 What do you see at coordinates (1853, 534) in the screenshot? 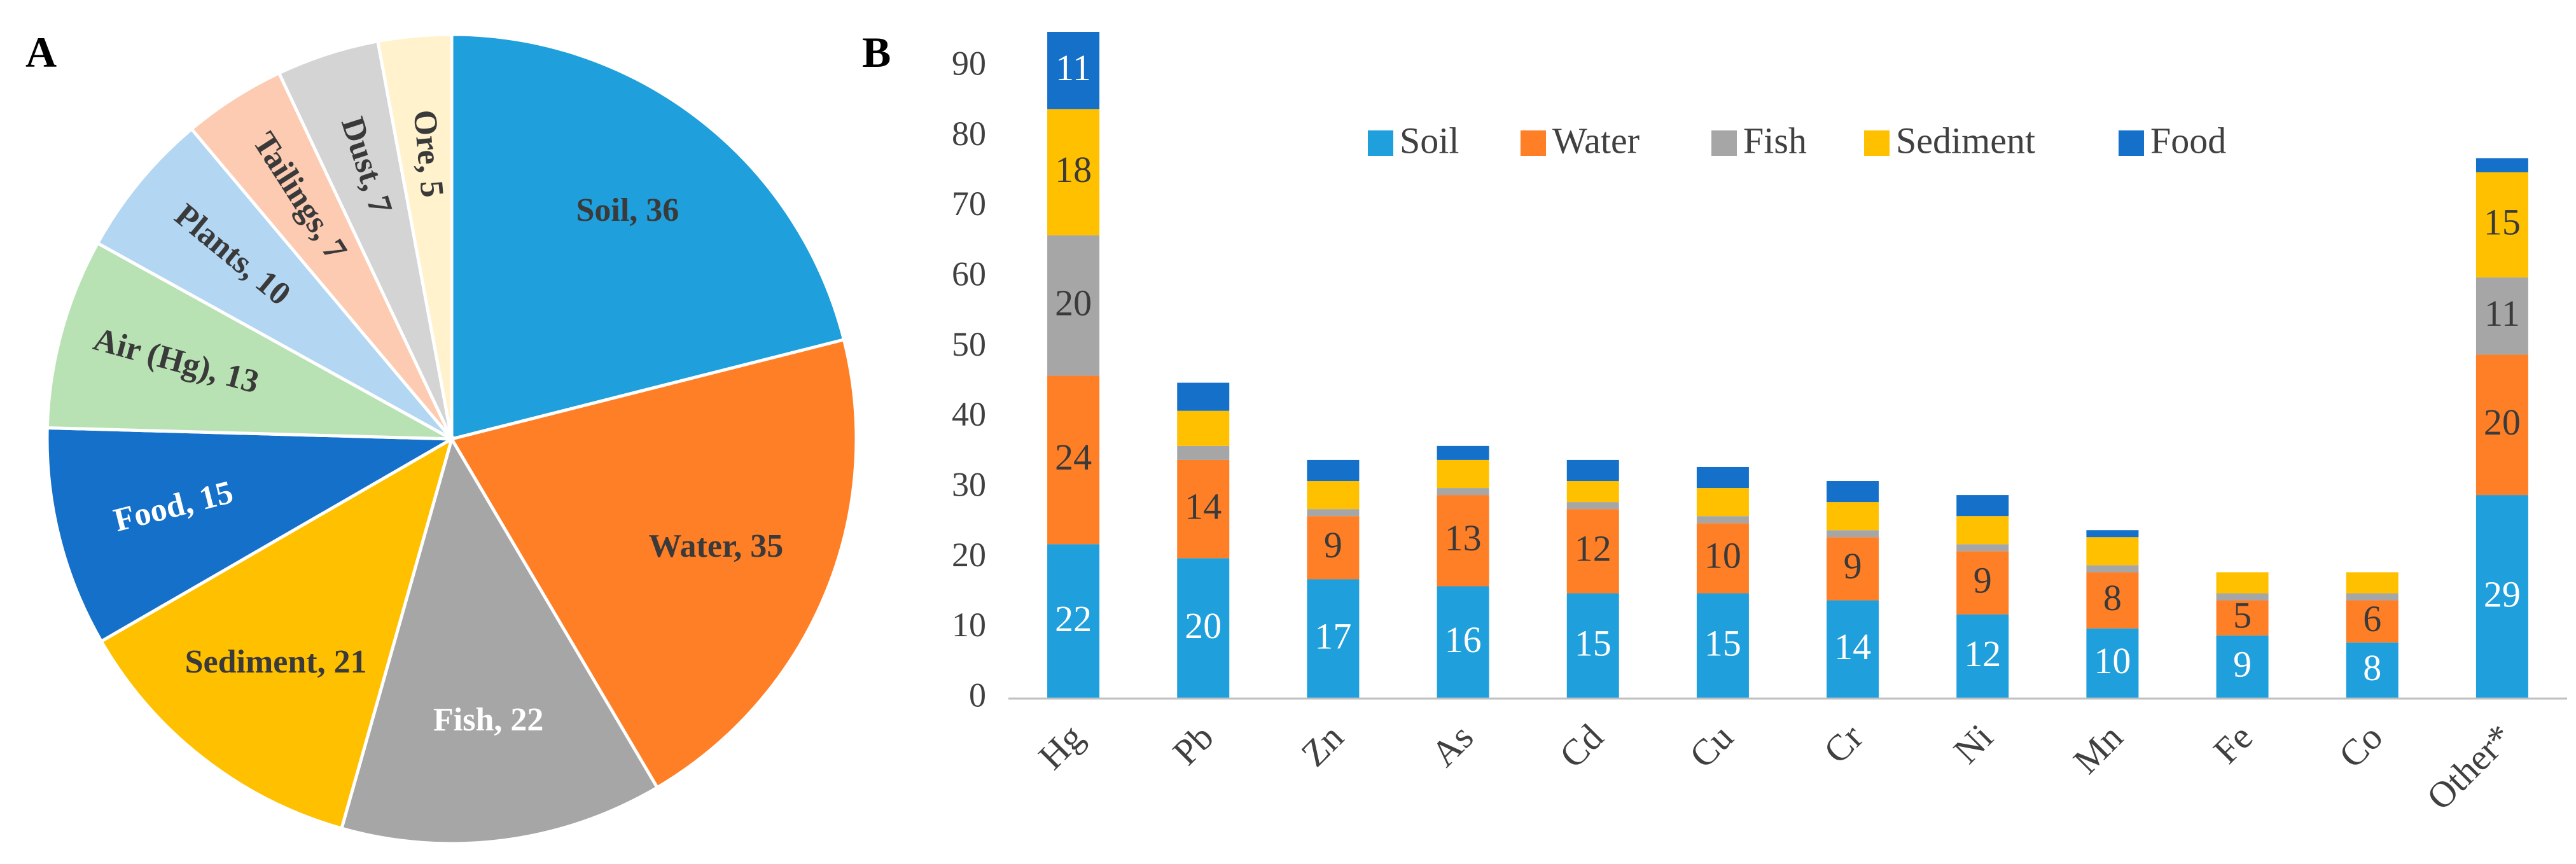
I see `bar-segment-fish-cr` at bounding box center [1853, 534].